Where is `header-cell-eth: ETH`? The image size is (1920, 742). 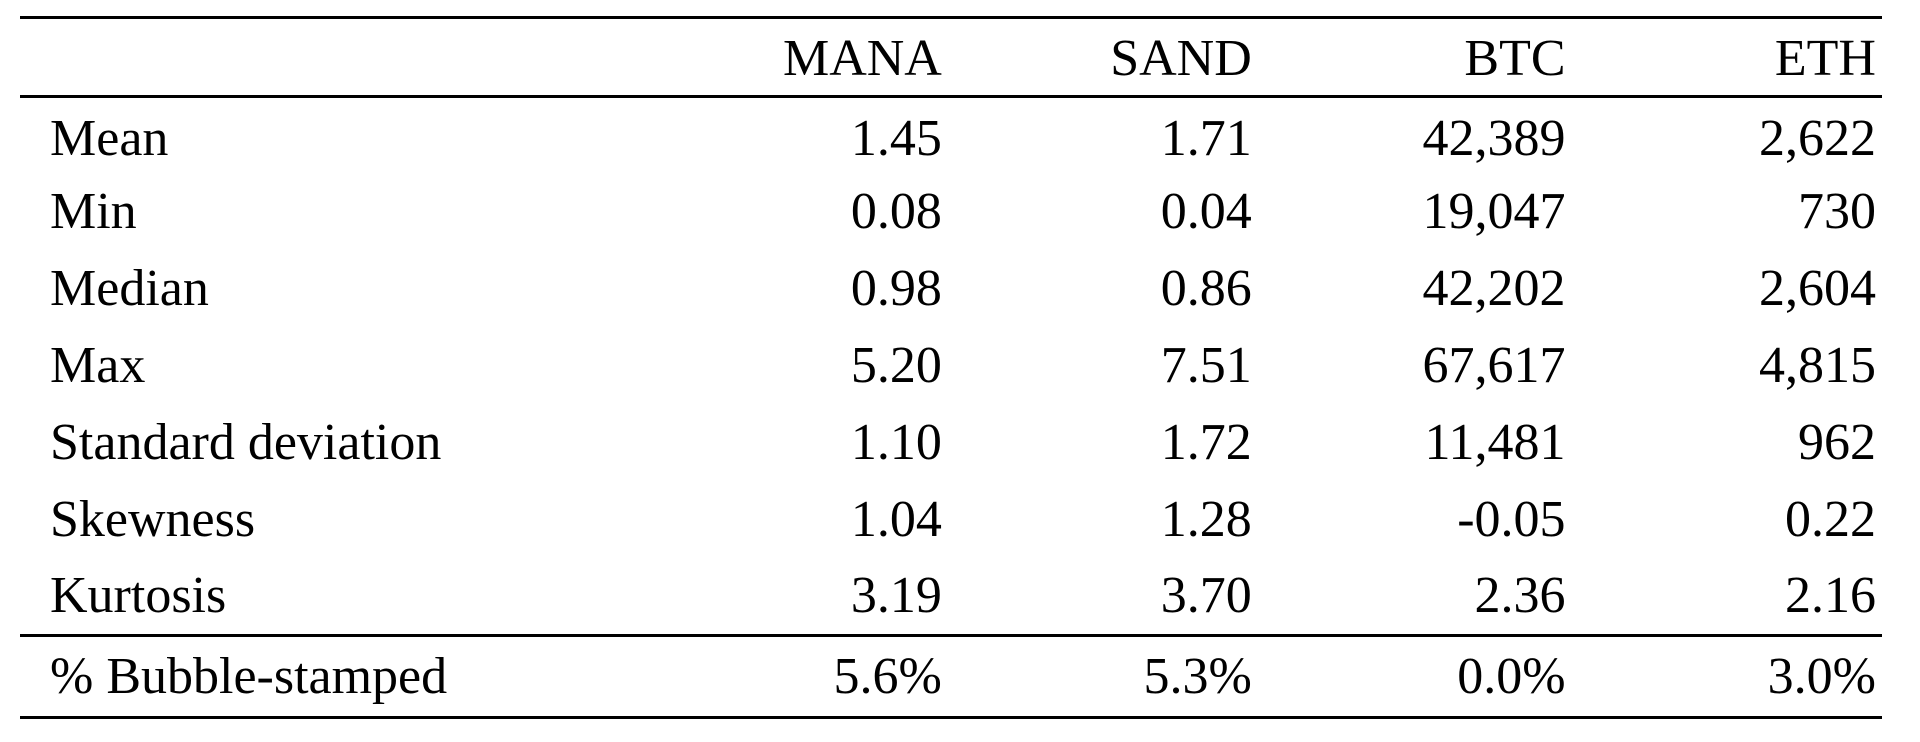 header-cell-eth: ETH is located at coordinates (1723, 57).